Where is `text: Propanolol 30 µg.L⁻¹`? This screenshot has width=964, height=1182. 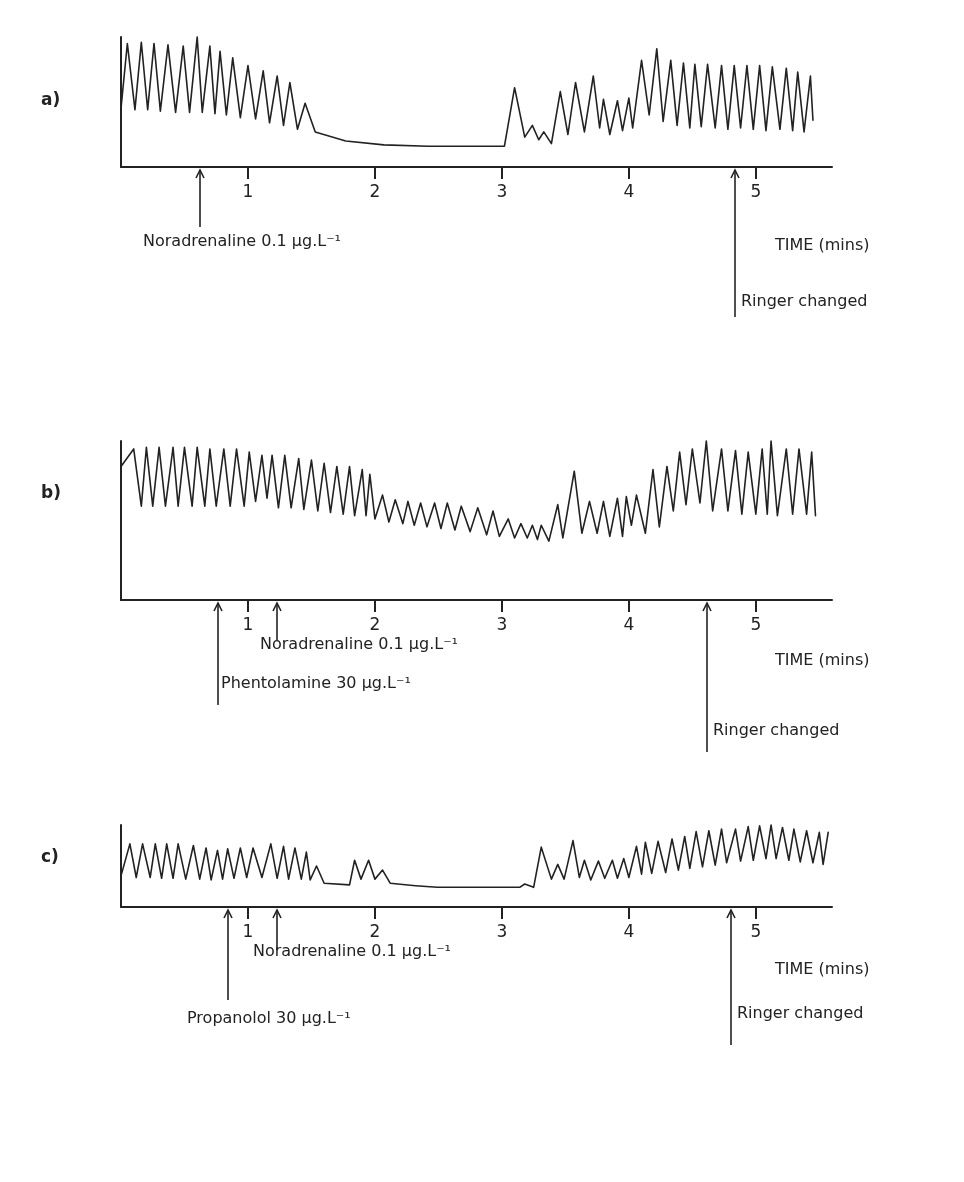
text: Propanolol 30 µg.L⁻¹ is located at coordinates (269, 1018).